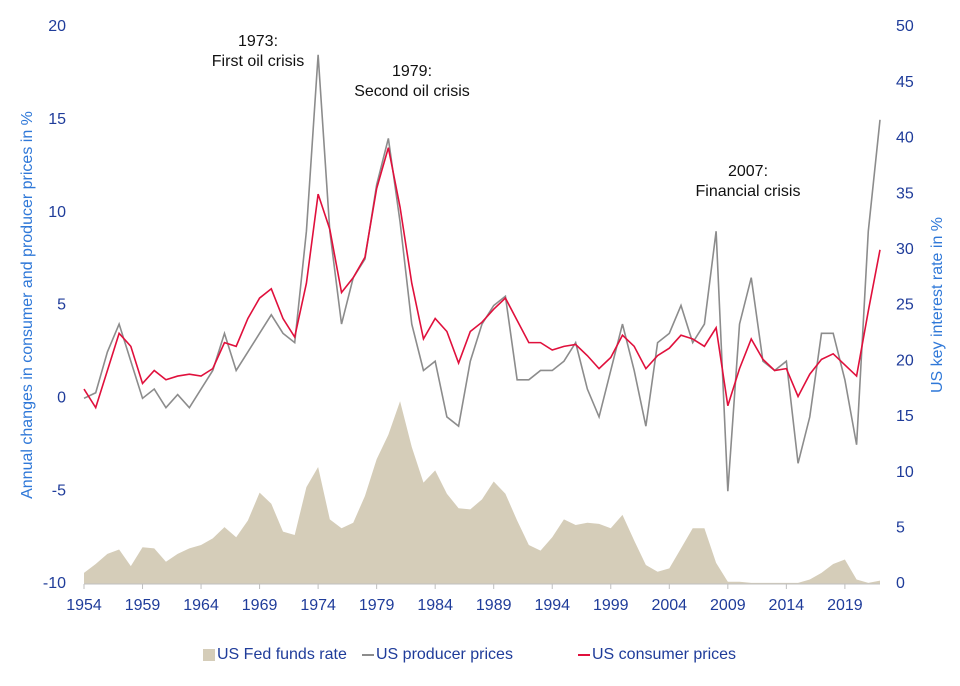  I want to click on x-tick-label: 1974, so click(318, 605).